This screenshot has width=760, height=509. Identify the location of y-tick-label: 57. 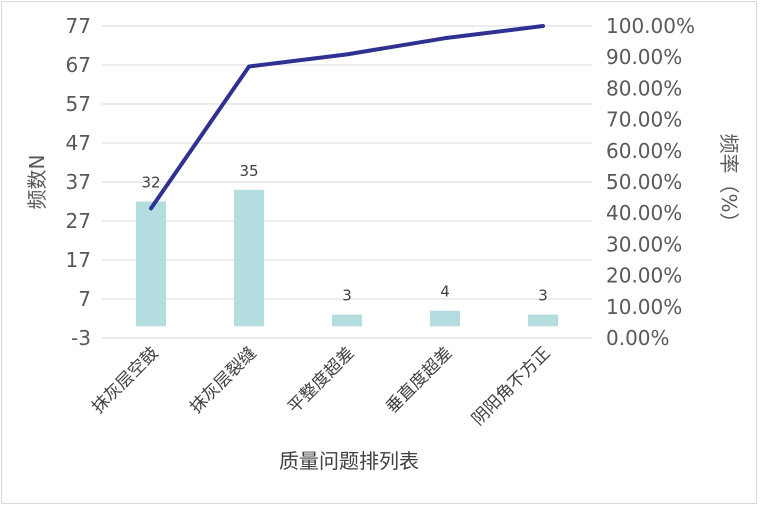
(78, 104).